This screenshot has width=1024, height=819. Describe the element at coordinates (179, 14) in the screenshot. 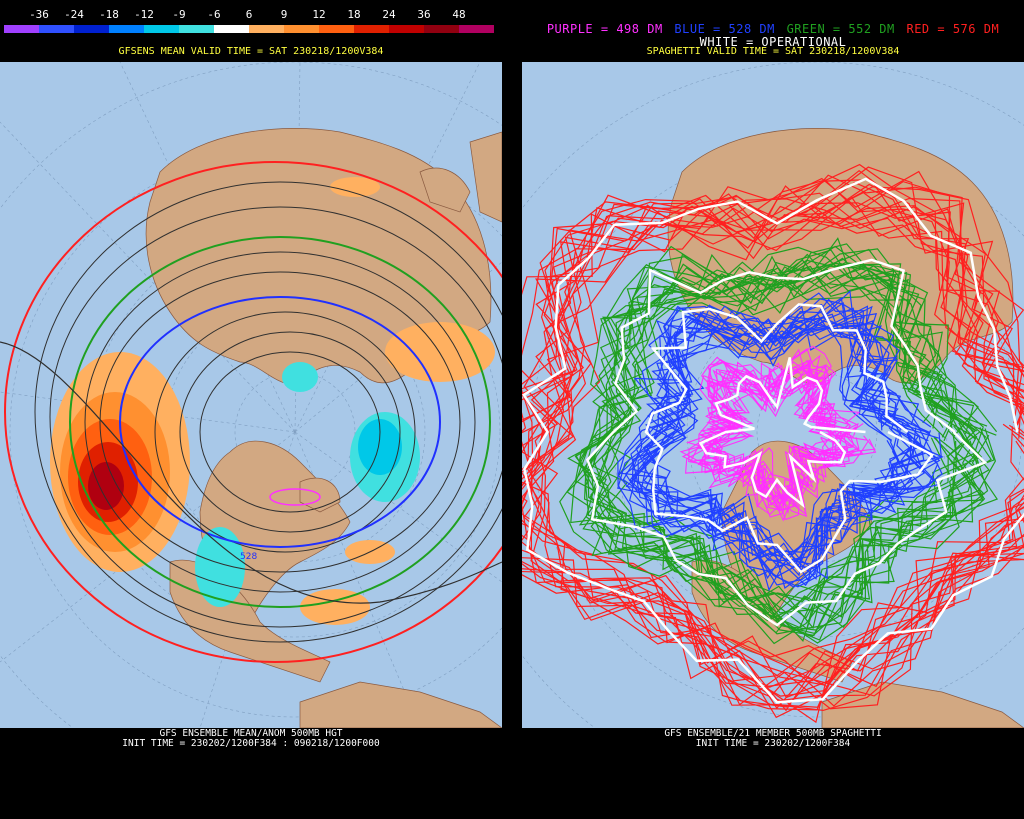

I see `colorbar-label: -9` at that location.